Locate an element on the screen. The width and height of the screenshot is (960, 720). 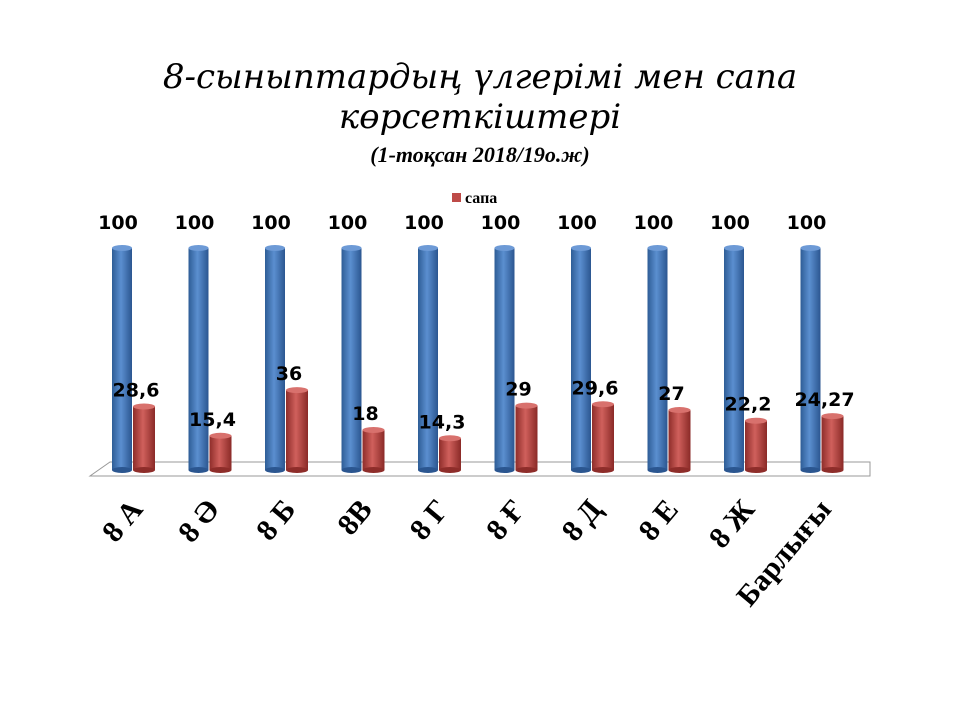
category-label: 8В is located at coordinates (355, 517).